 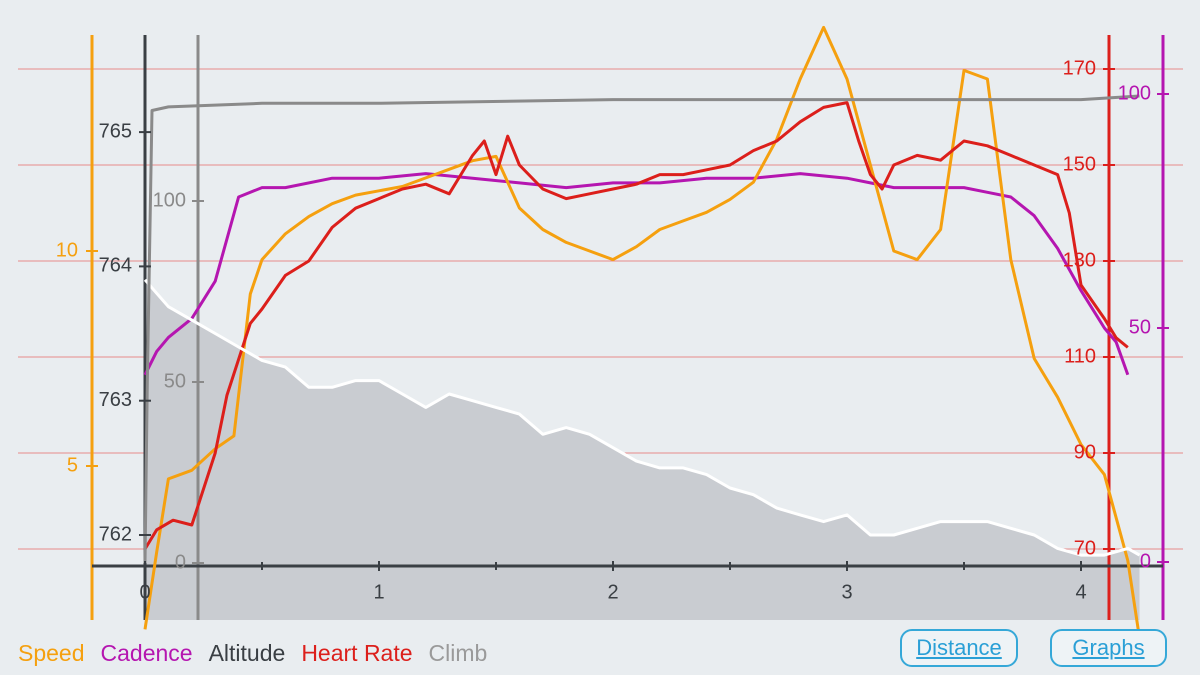 I want to click on legend-speed: Speed, so click(x=51, y=653).